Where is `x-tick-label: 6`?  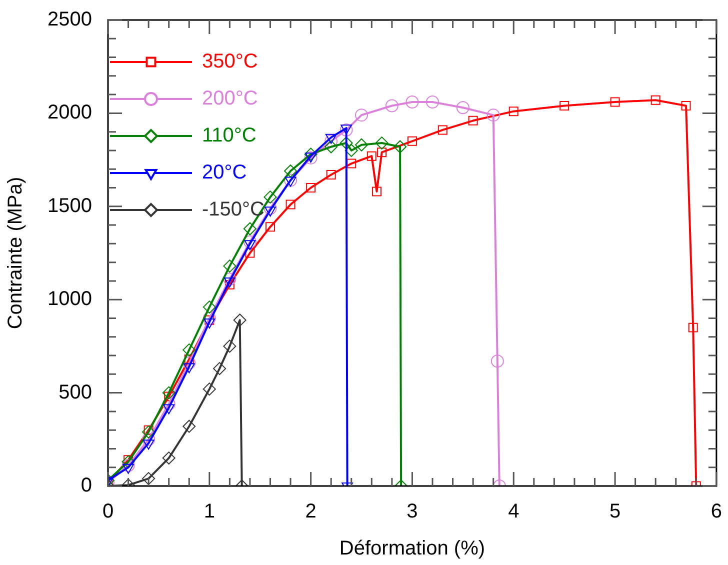
x-tick-label: 6 is located at coordinates (716, 511).